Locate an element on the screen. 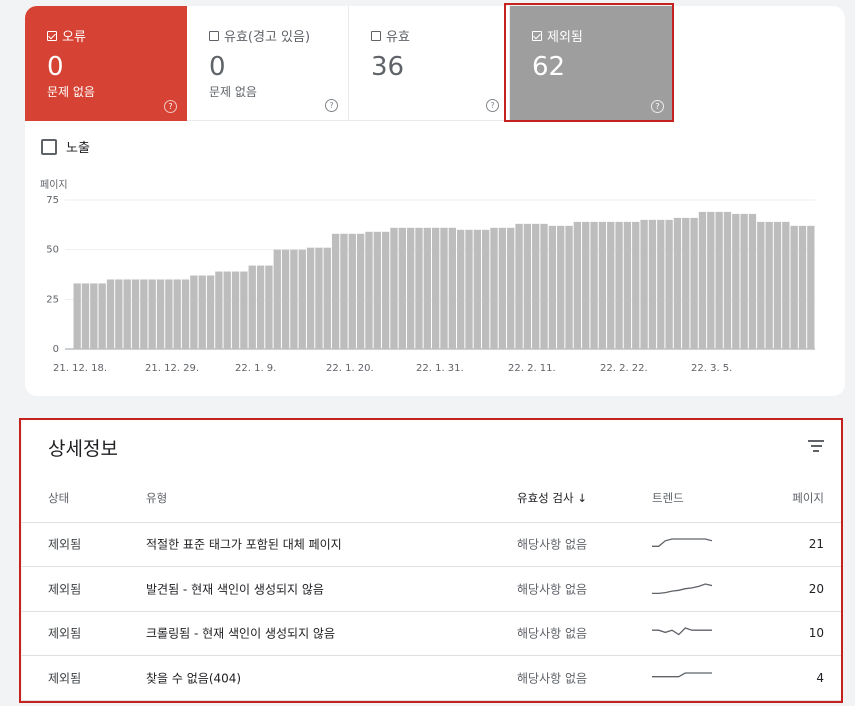 The height and width of the screenshot is (706, 855). tile-valid: 유효 36 ? is located at coordinates (429, 63).